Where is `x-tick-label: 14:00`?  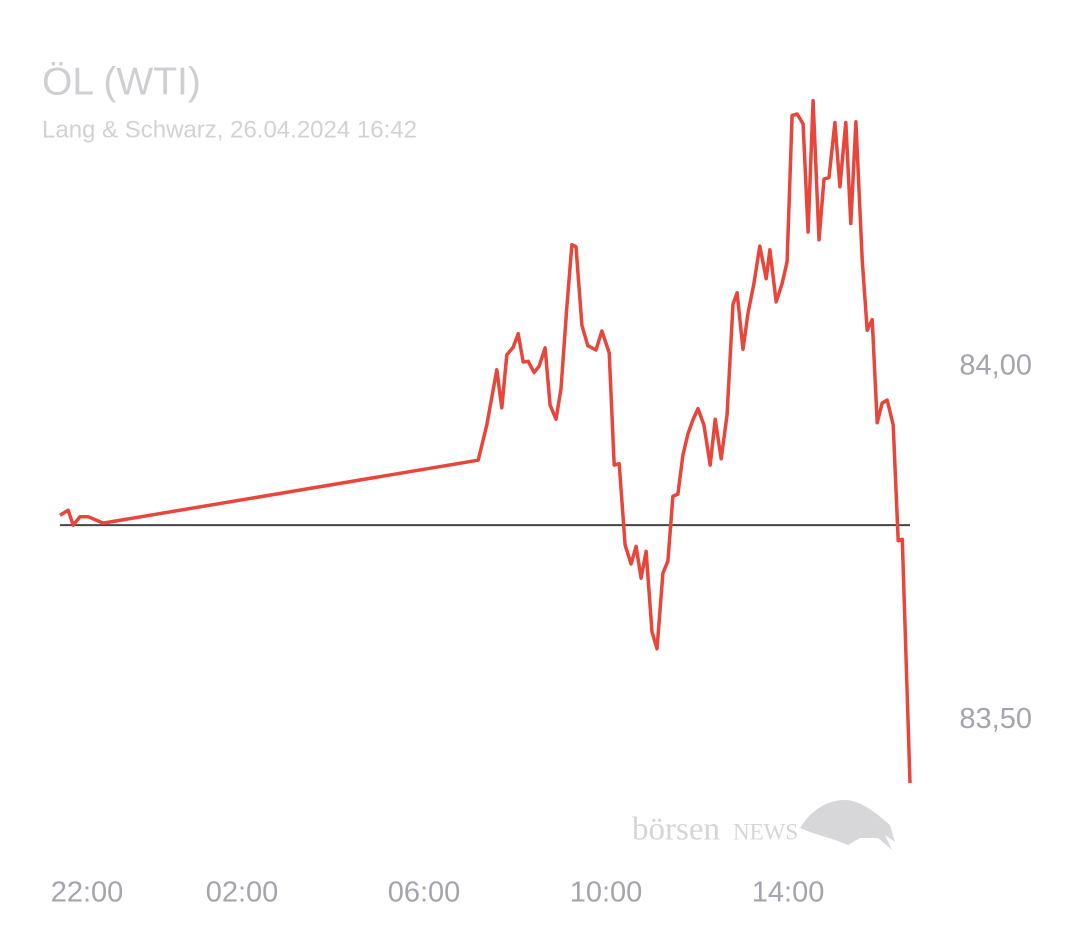 x-tick-label: 14:00 is located at coordinates (788, 893).